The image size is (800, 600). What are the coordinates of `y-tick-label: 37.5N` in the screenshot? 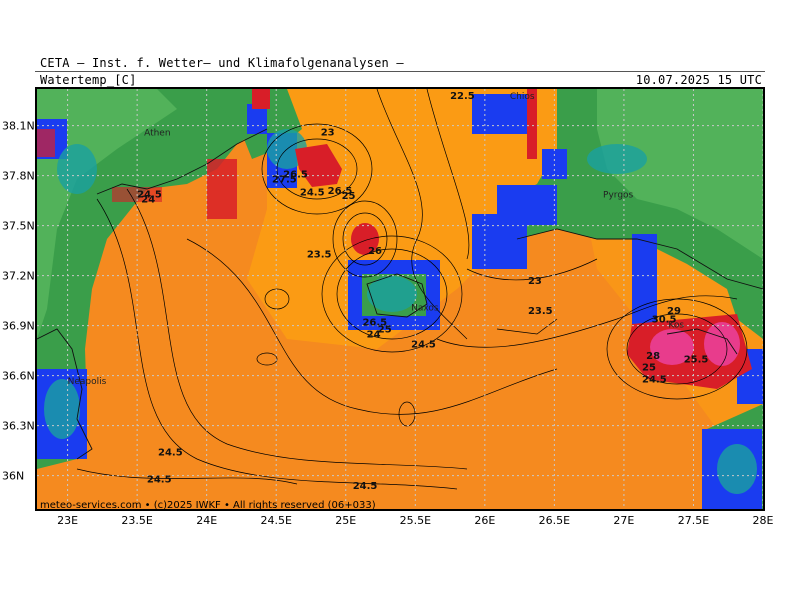 It's located at (18, 226).